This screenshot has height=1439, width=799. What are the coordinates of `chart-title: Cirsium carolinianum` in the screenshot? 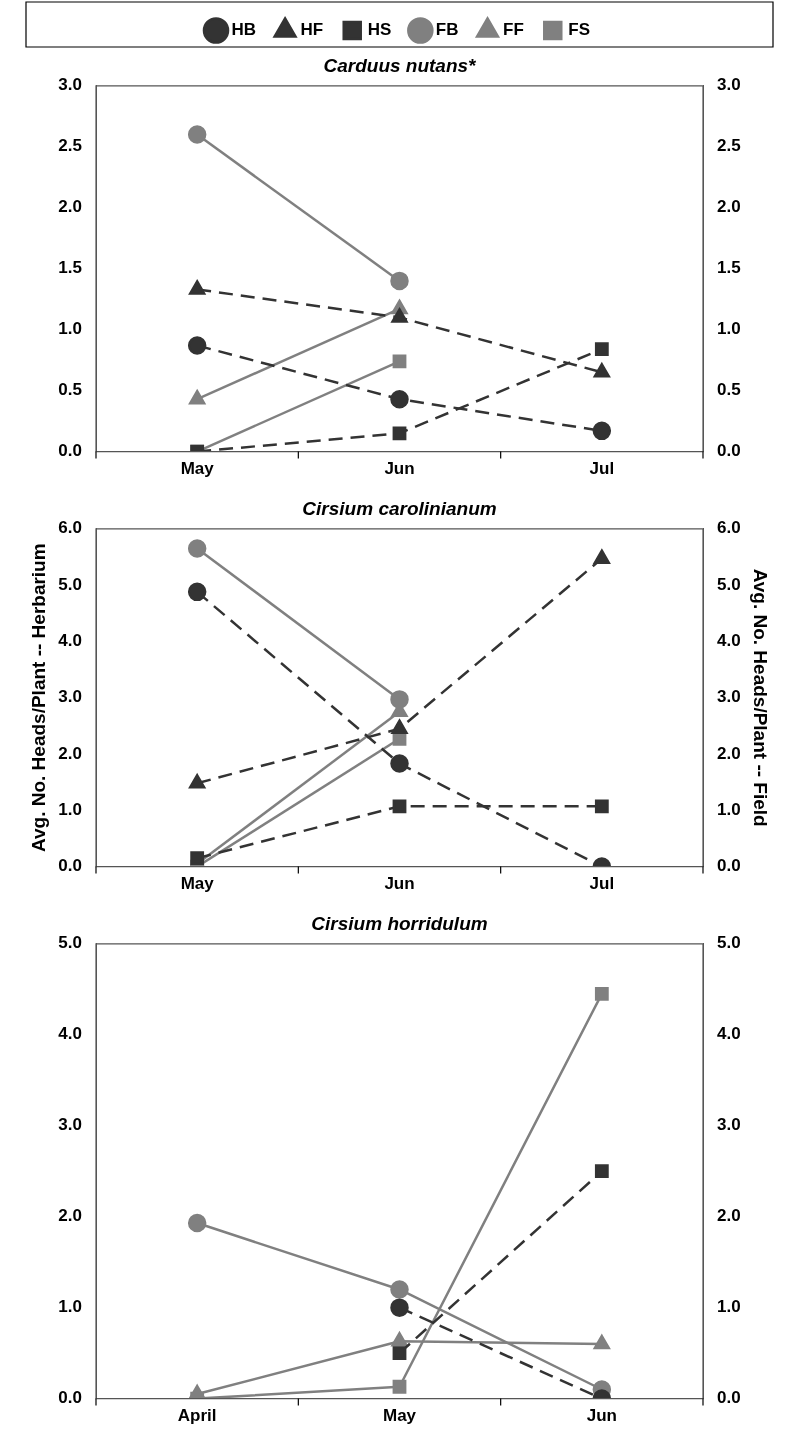 It's located at (399, 508).